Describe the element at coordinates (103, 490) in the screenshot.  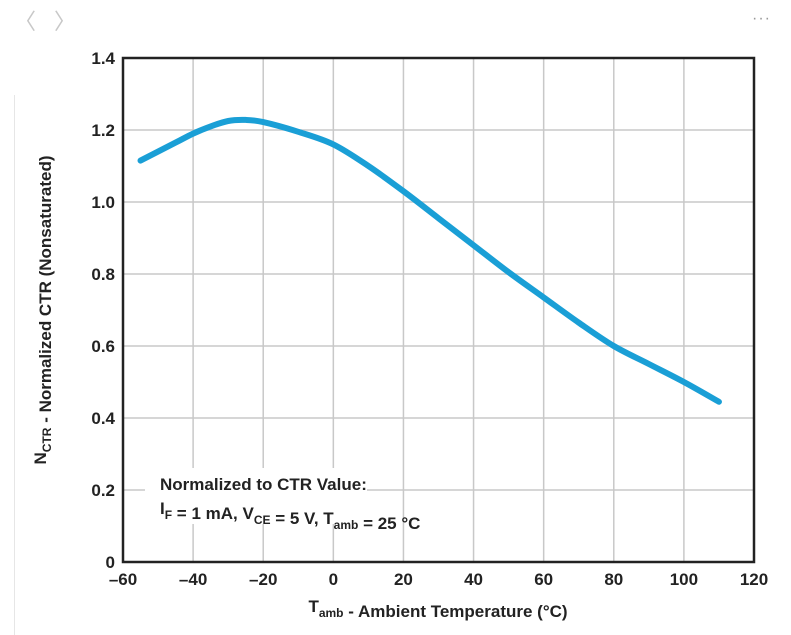
I see `y-tick-label: 0.2` at that location.